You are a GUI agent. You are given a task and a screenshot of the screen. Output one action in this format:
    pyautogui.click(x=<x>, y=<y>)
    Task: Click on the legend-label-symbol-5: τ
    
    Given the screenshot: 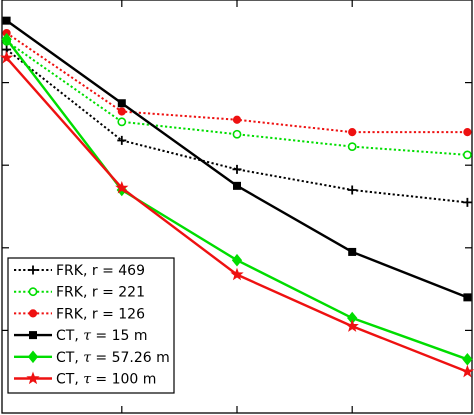 What is the action you would take?
    pyautogui.click(x=87, y=380)
    